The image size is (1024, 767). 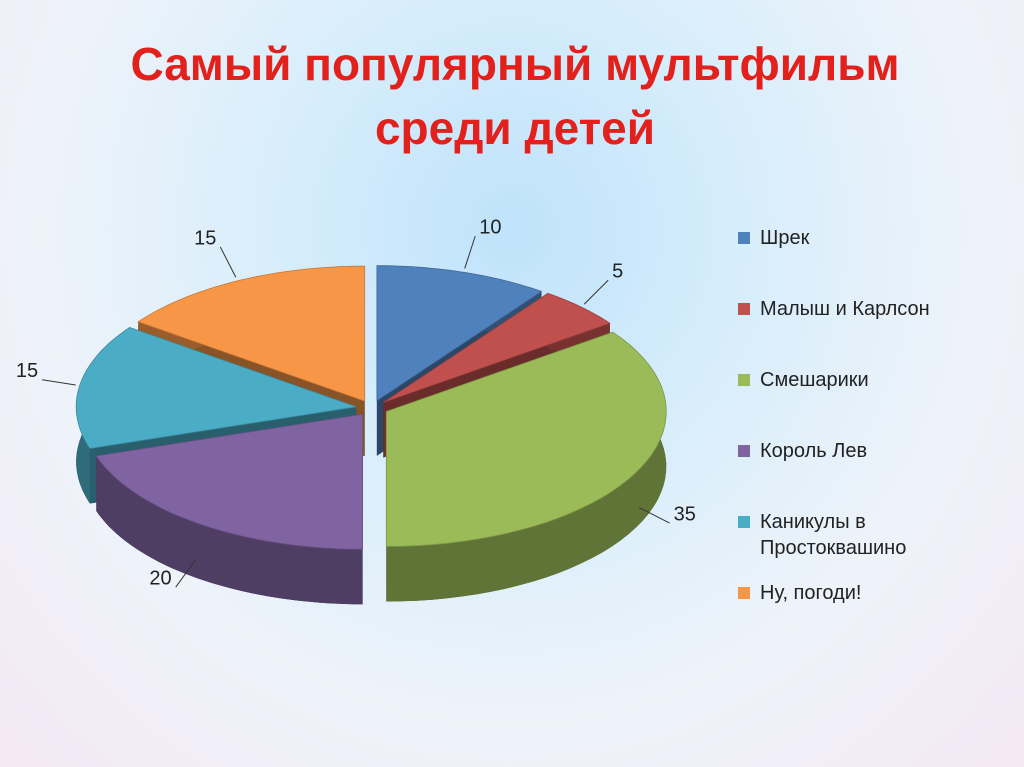 I want to click on legend-label: Каникулы в Простоквашино, so click(x=833, y=535).